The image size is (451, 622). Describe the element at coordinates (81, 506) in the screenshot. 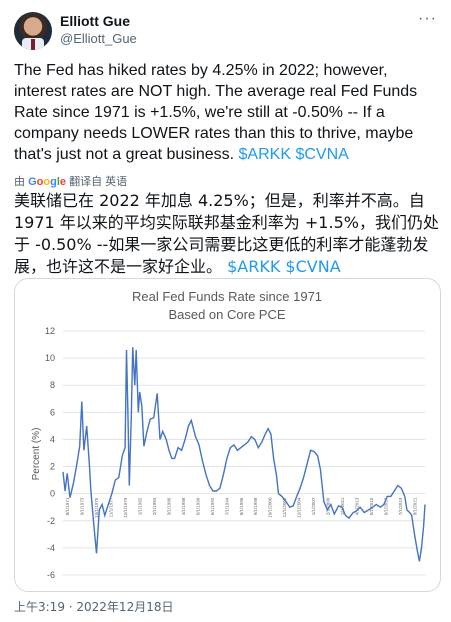

I see `x-tick-label: 9/1/1973` at that location.